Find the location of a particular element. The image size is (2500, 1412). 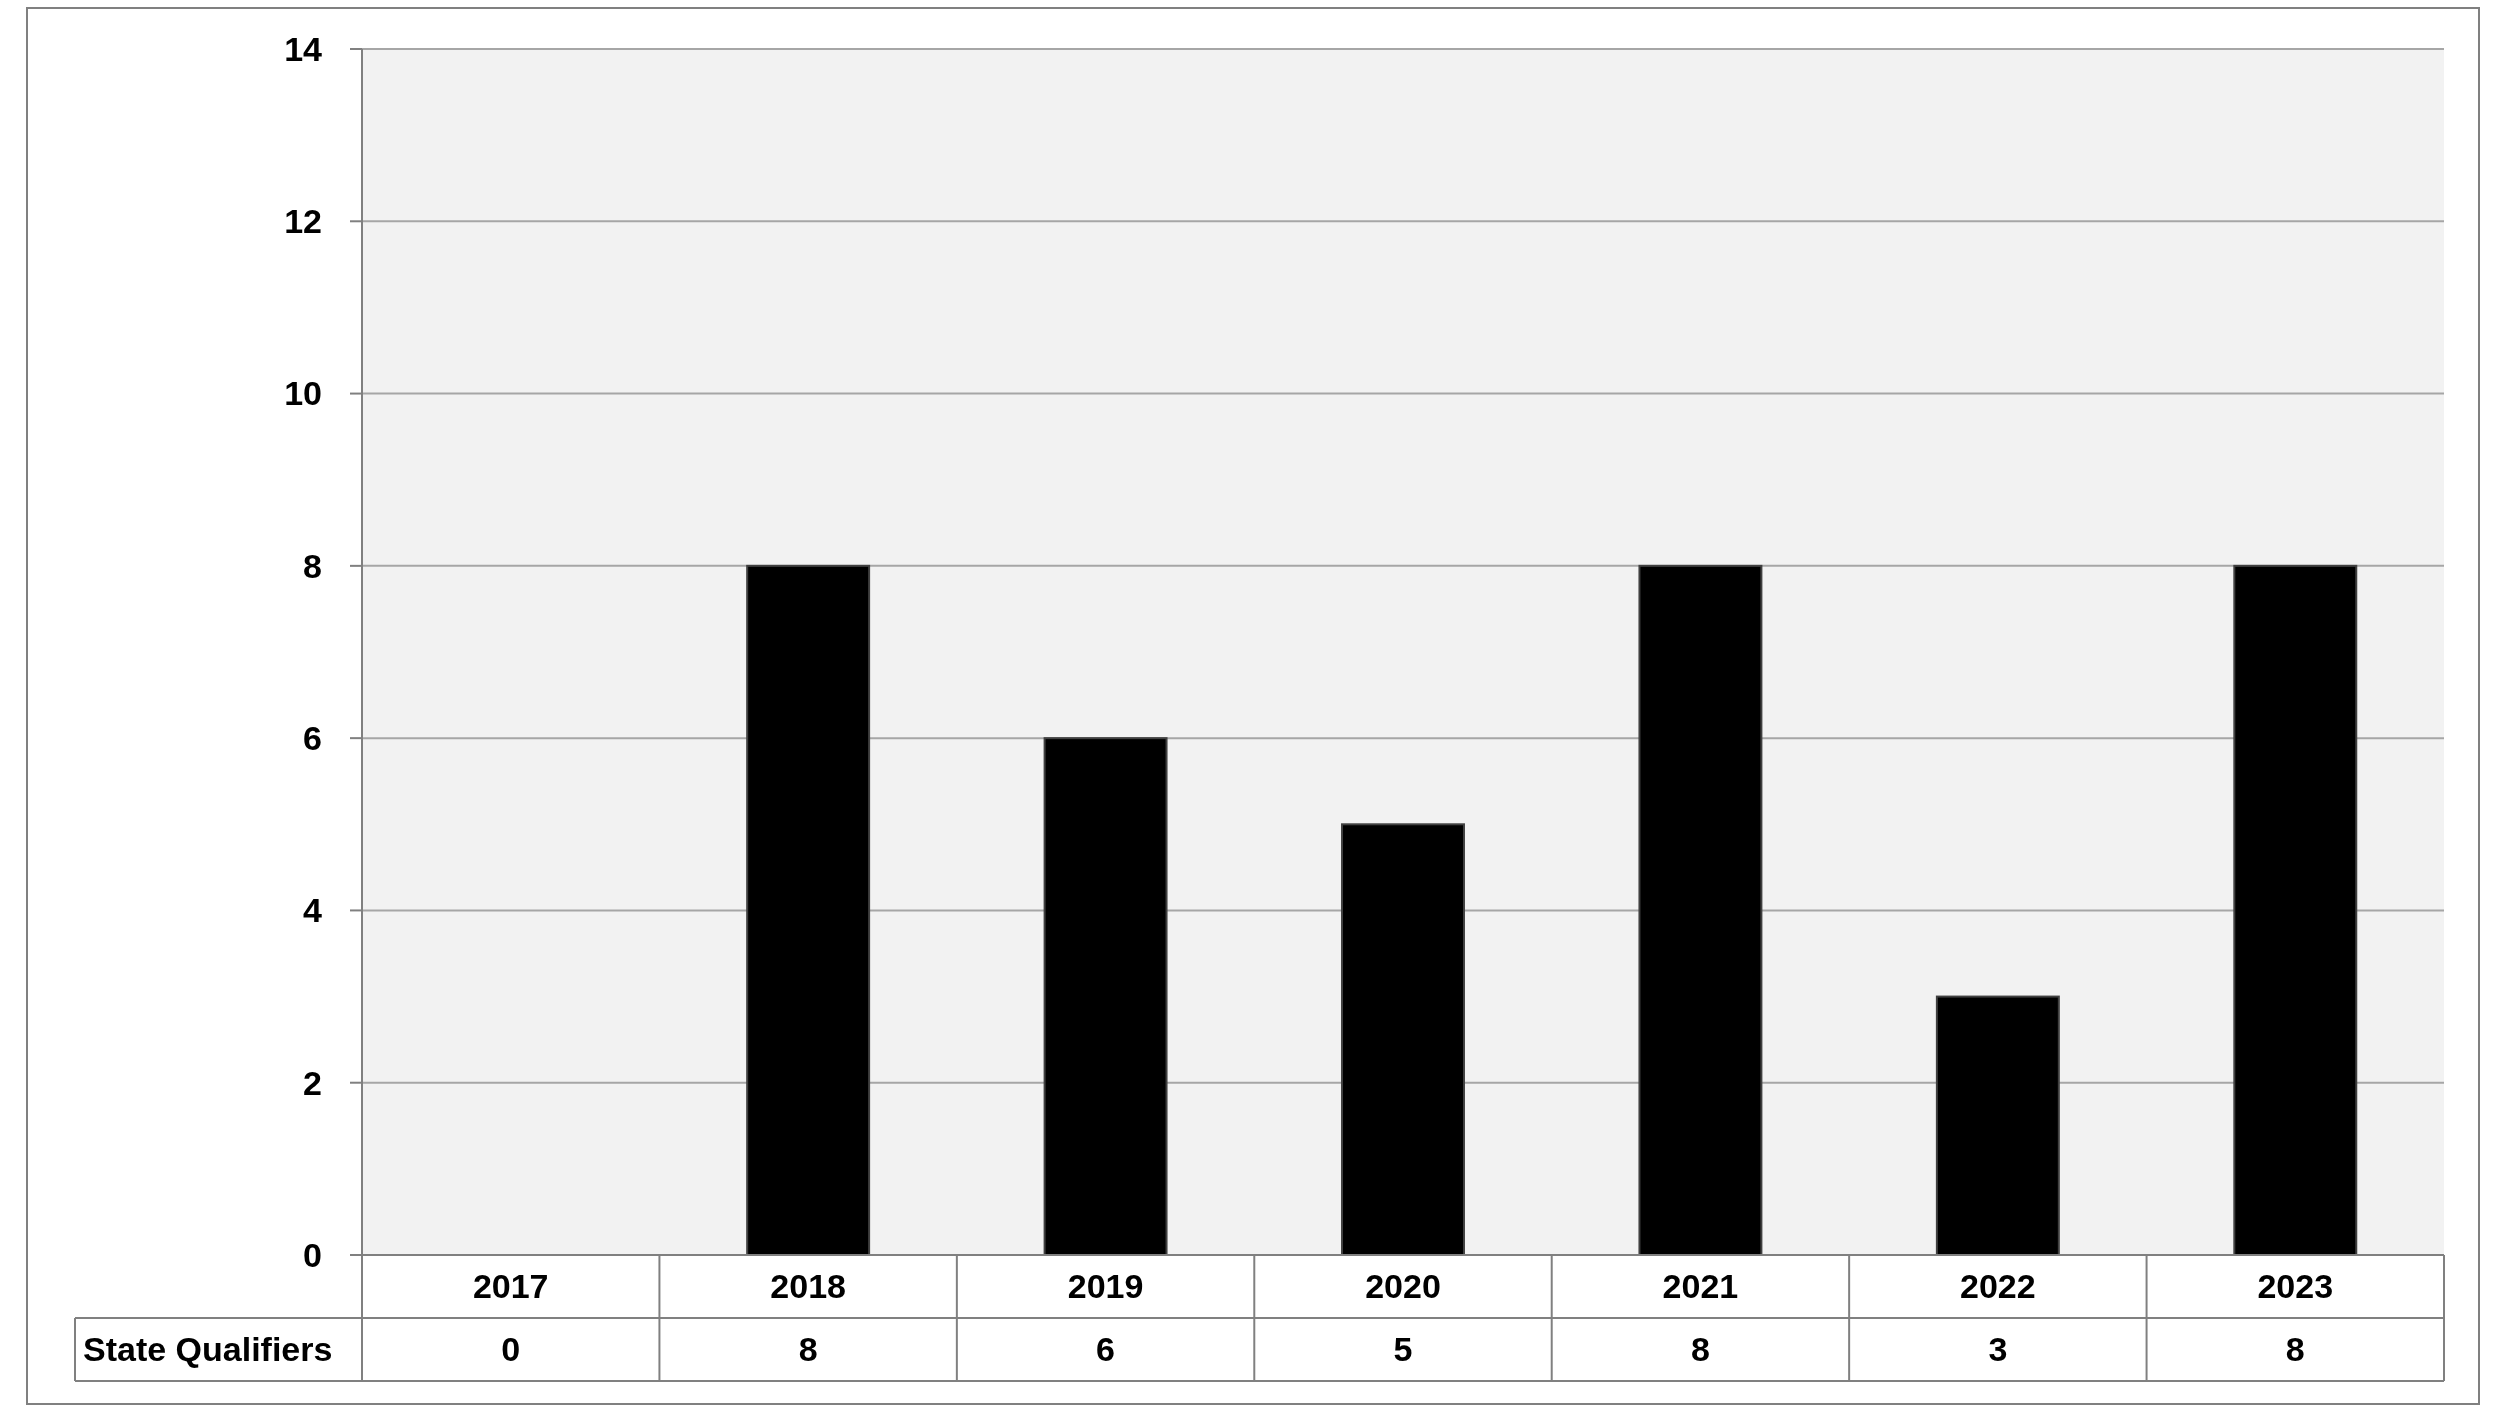

y-tick-label: 6 is located at coordinates (312, 738).